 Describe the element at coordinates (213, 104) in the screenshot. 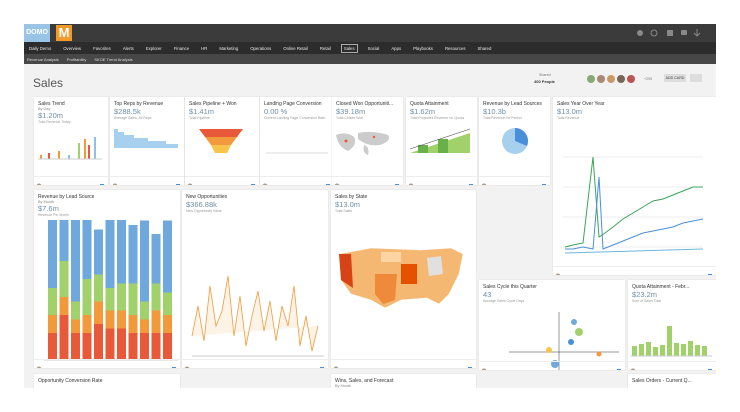

I see `card-title: Sales Pipeline + Won` at that location.